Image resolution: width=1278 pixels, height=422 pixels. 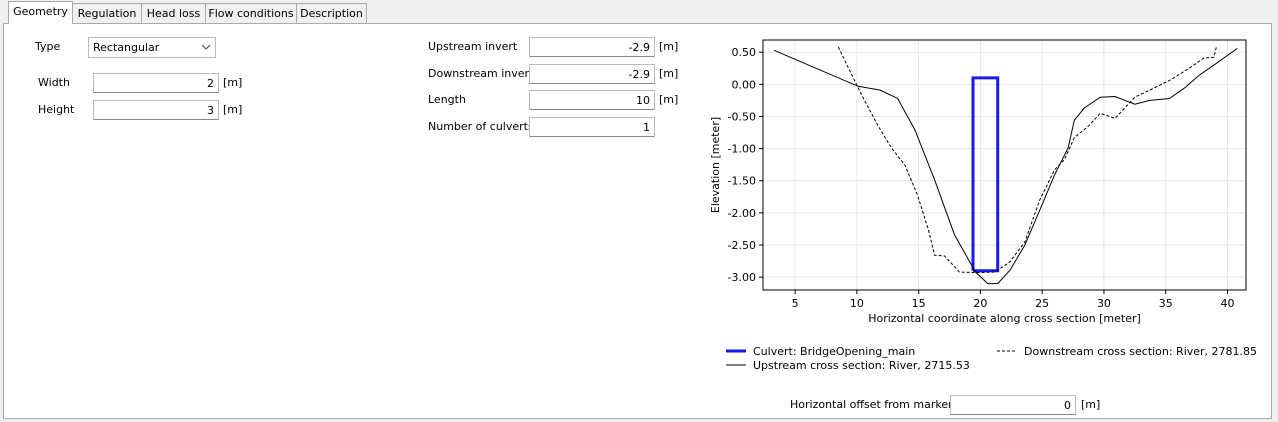 What do you see at coordinates (173, 13) in the screenshot?
I see `tab: Head loss` at bounding box center [173, 13].